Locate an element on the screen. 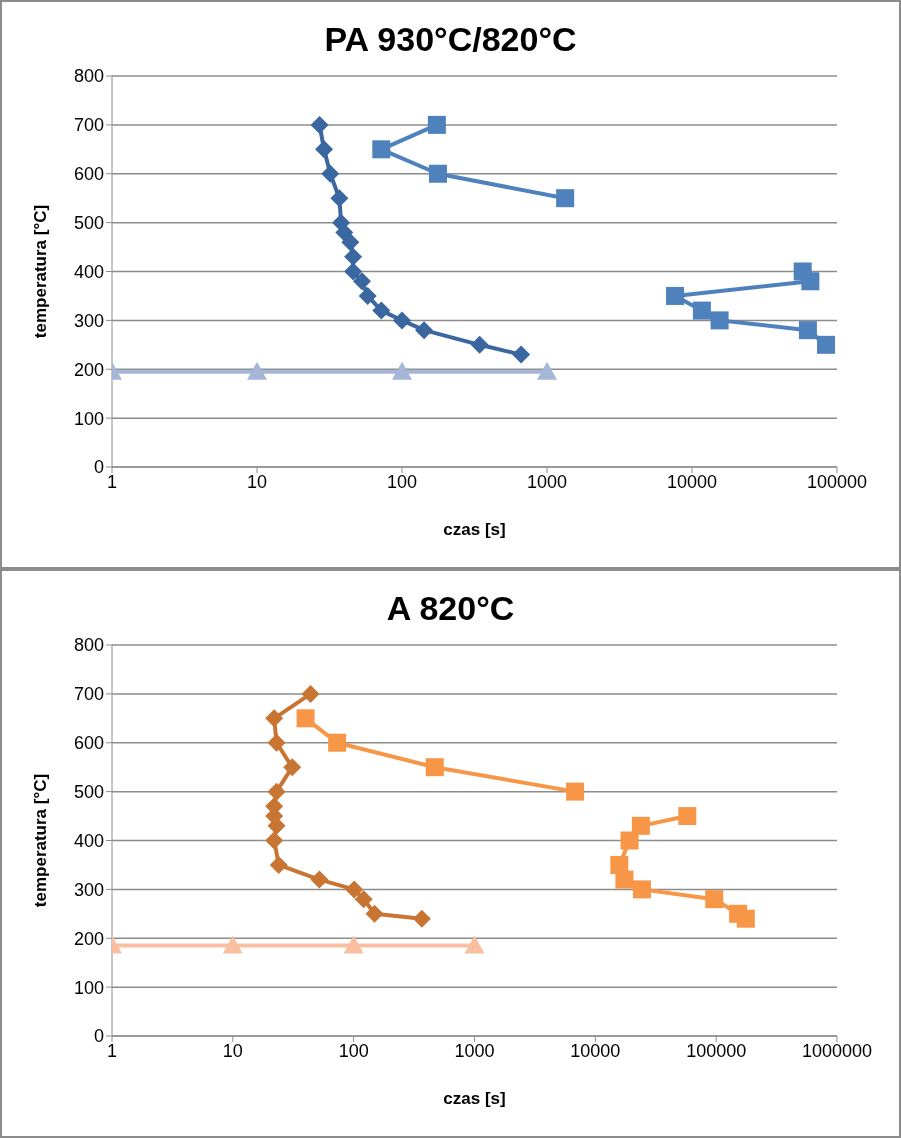 Image resolution: width=901 pixels, height=1138 pixels. x-tick-label: 1000000 is located at coordinates (837, 1050).